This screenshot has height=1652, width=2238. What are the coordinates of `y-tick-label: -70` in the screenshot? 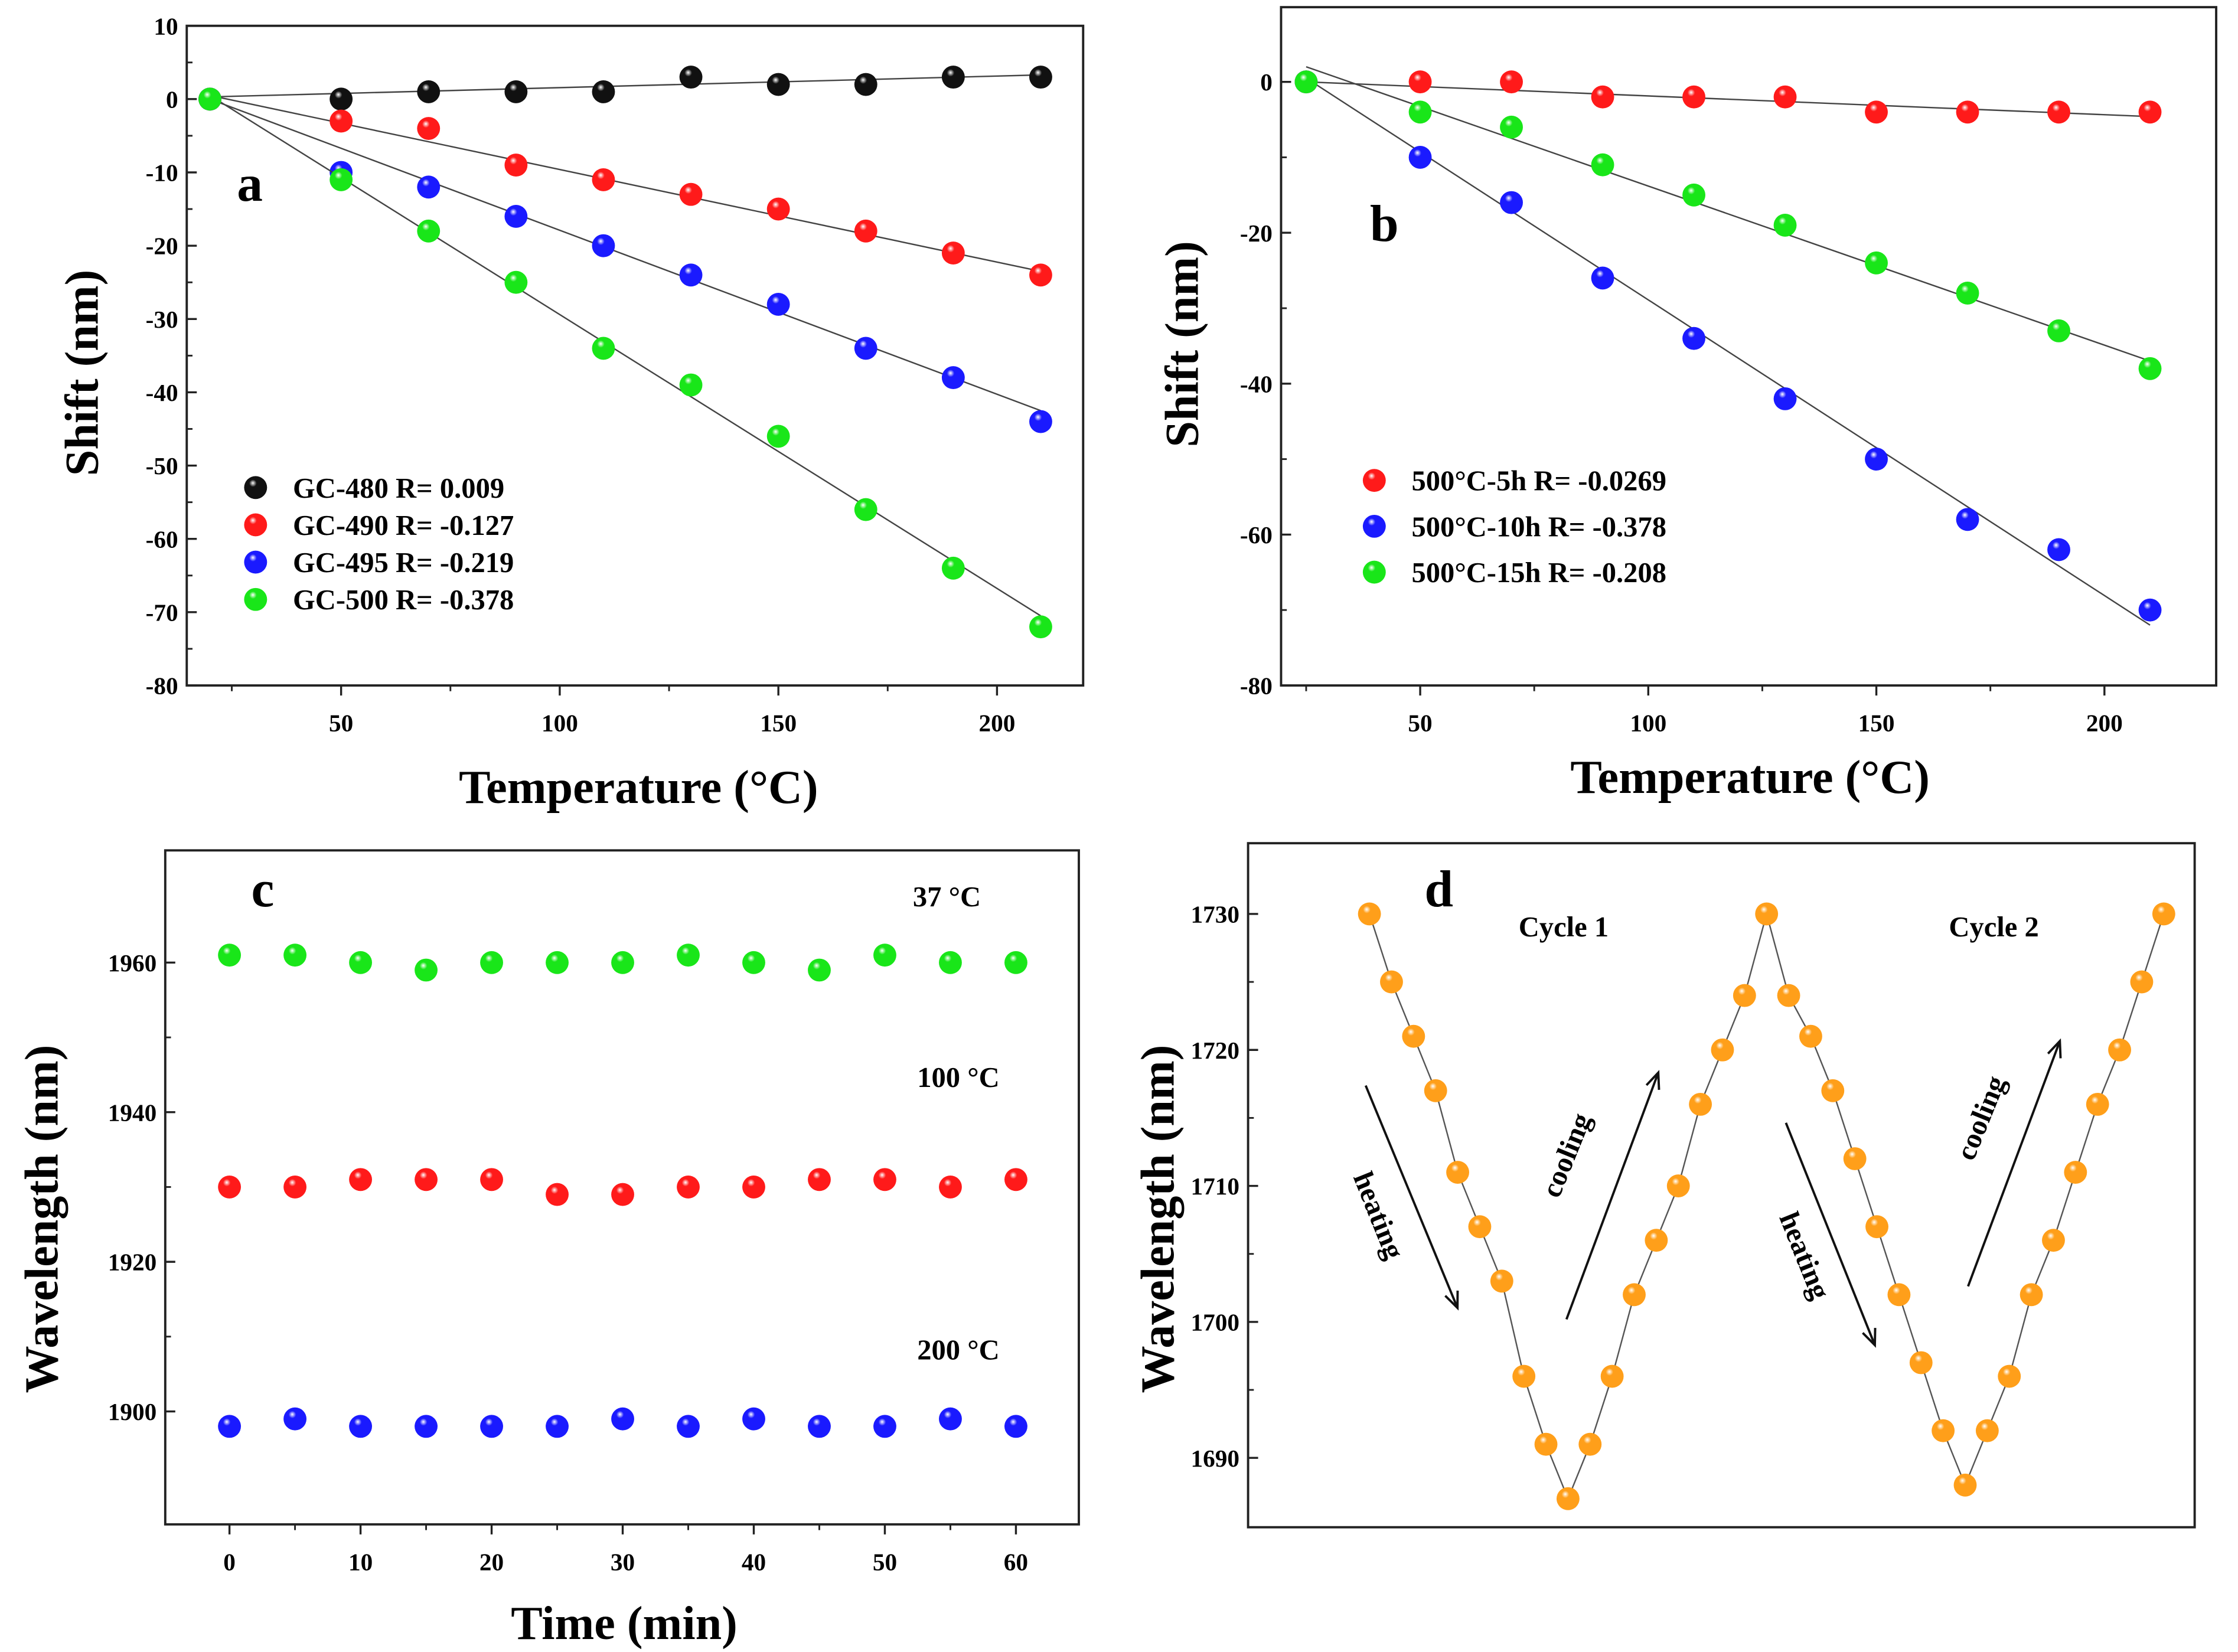 It's located at (162, 612).